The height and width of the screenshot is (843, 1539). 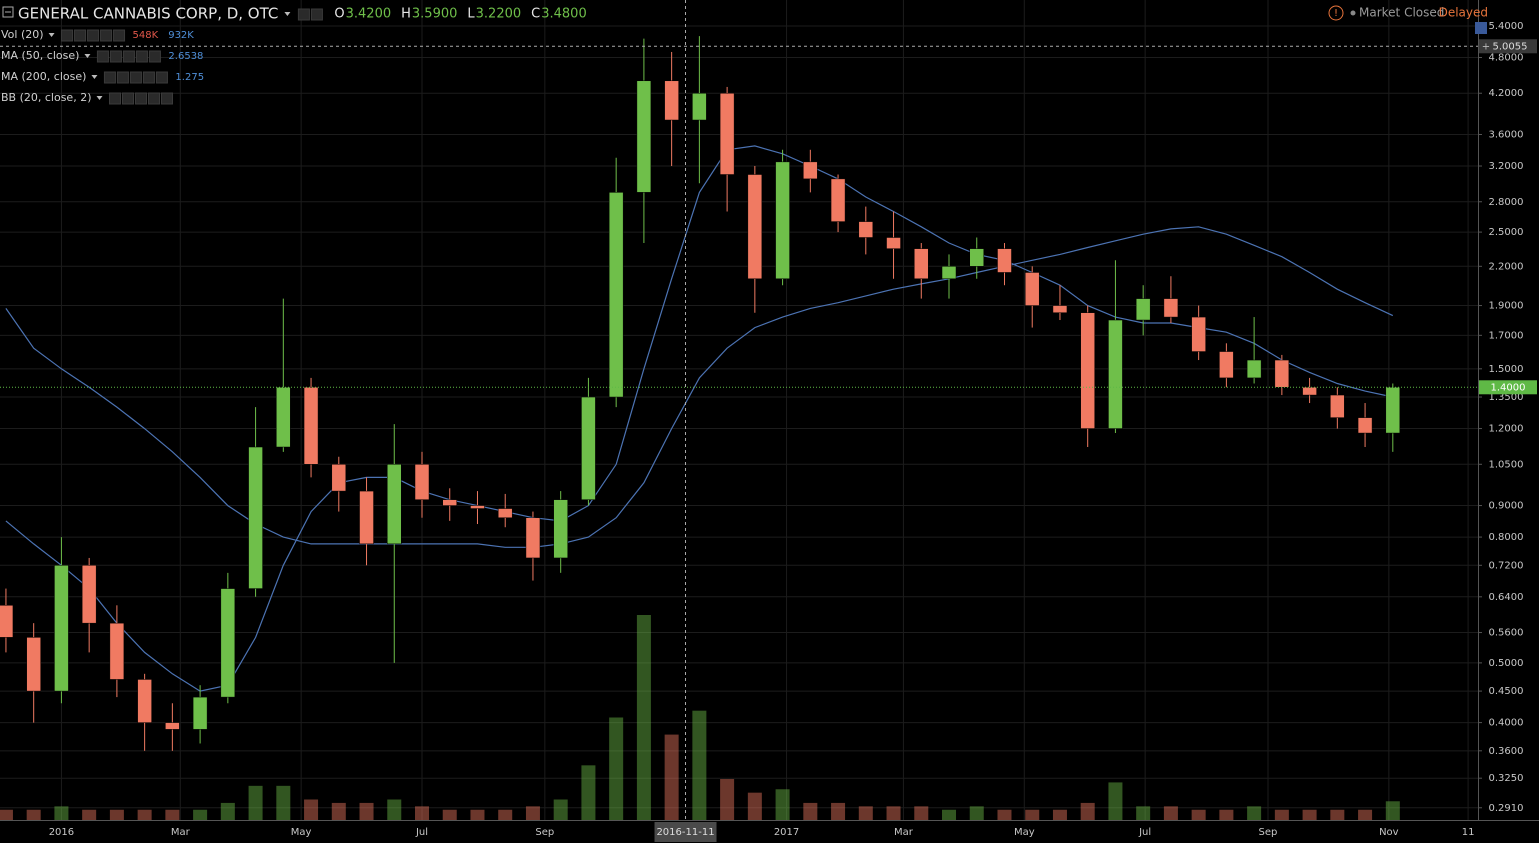 What do you see at coordinates (1468, 832) in the screenshot?
I see `x-tick-label: 11` at bounding box center [1468, 832].